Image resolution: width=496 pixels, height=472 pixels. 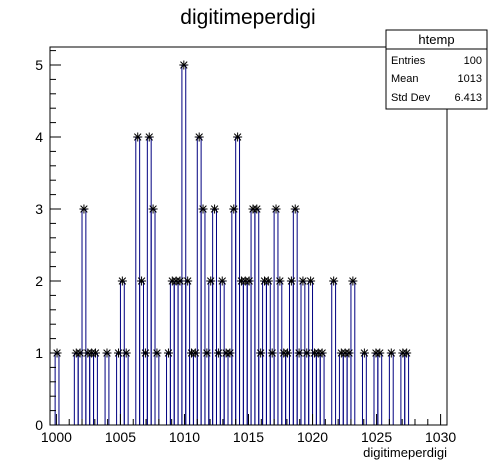 What do you see at coordinates (184, 437) in the screenshot?
I see `x-tick-label: 1010` at bounding box center [184, 437].